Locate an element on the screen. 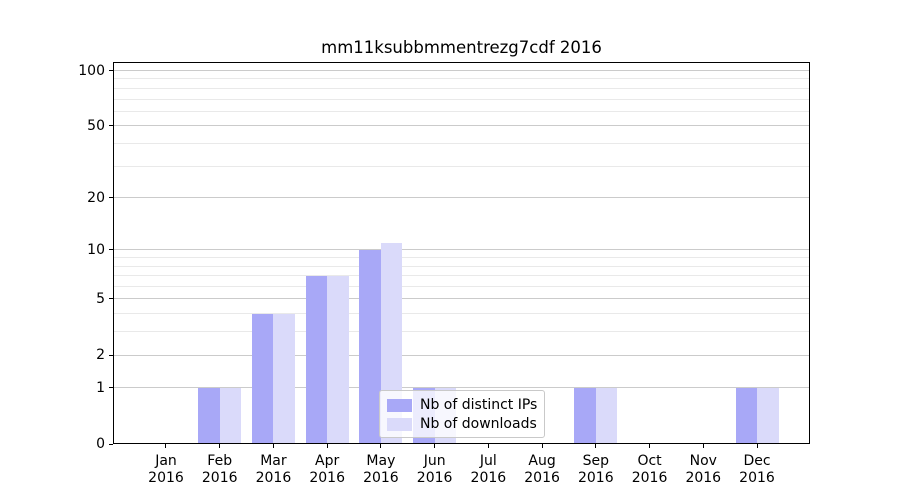 The image size is (900, 500). x-tick-label: Sep 2016 is located at coordinates (596, 470).